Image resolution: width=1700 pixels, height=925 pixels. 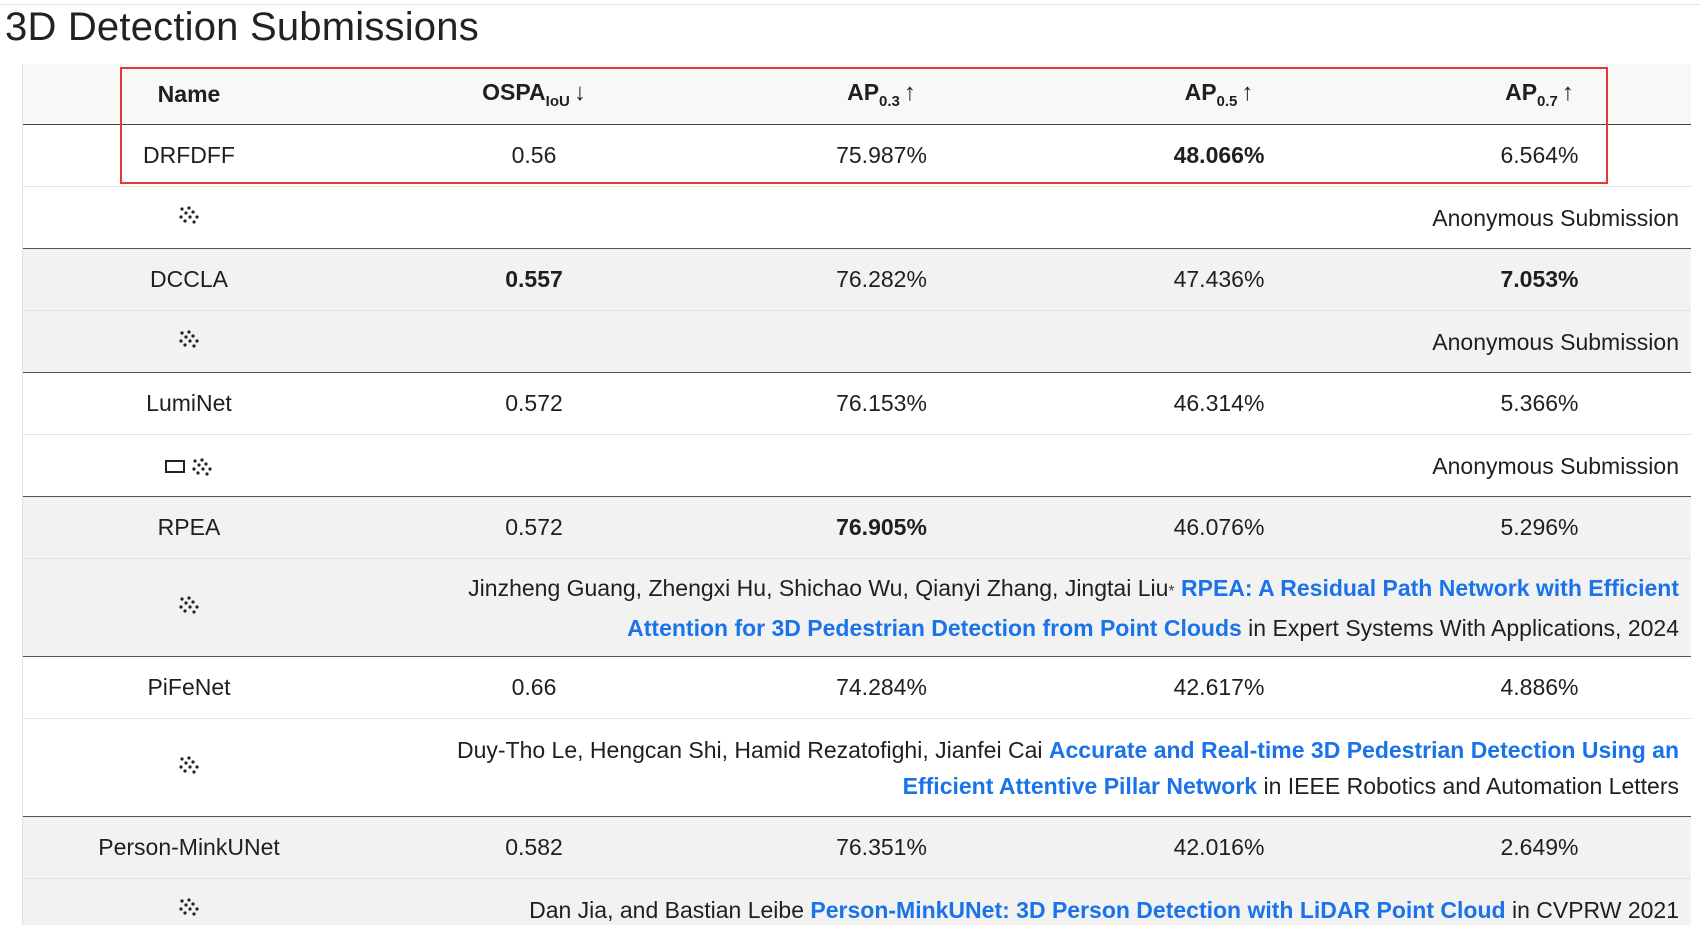 I want to click on table-row: DRFDFF 0.56 75.987% 48.066% 6.564%, so click(x=857, y=155).